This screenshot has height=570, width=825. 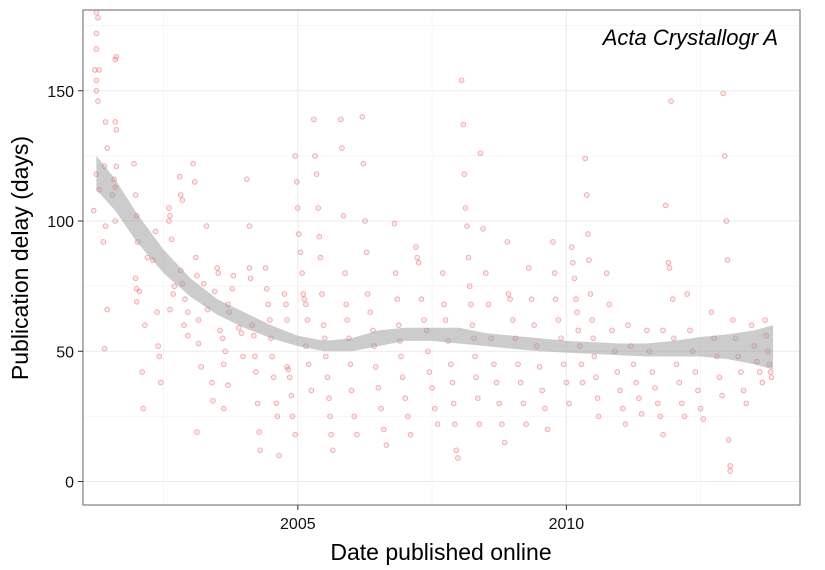 What do you see at coordinates (567, 524) in the screenshot?
I see `x-tick-label: 2010` at bounding box center [567, 524].